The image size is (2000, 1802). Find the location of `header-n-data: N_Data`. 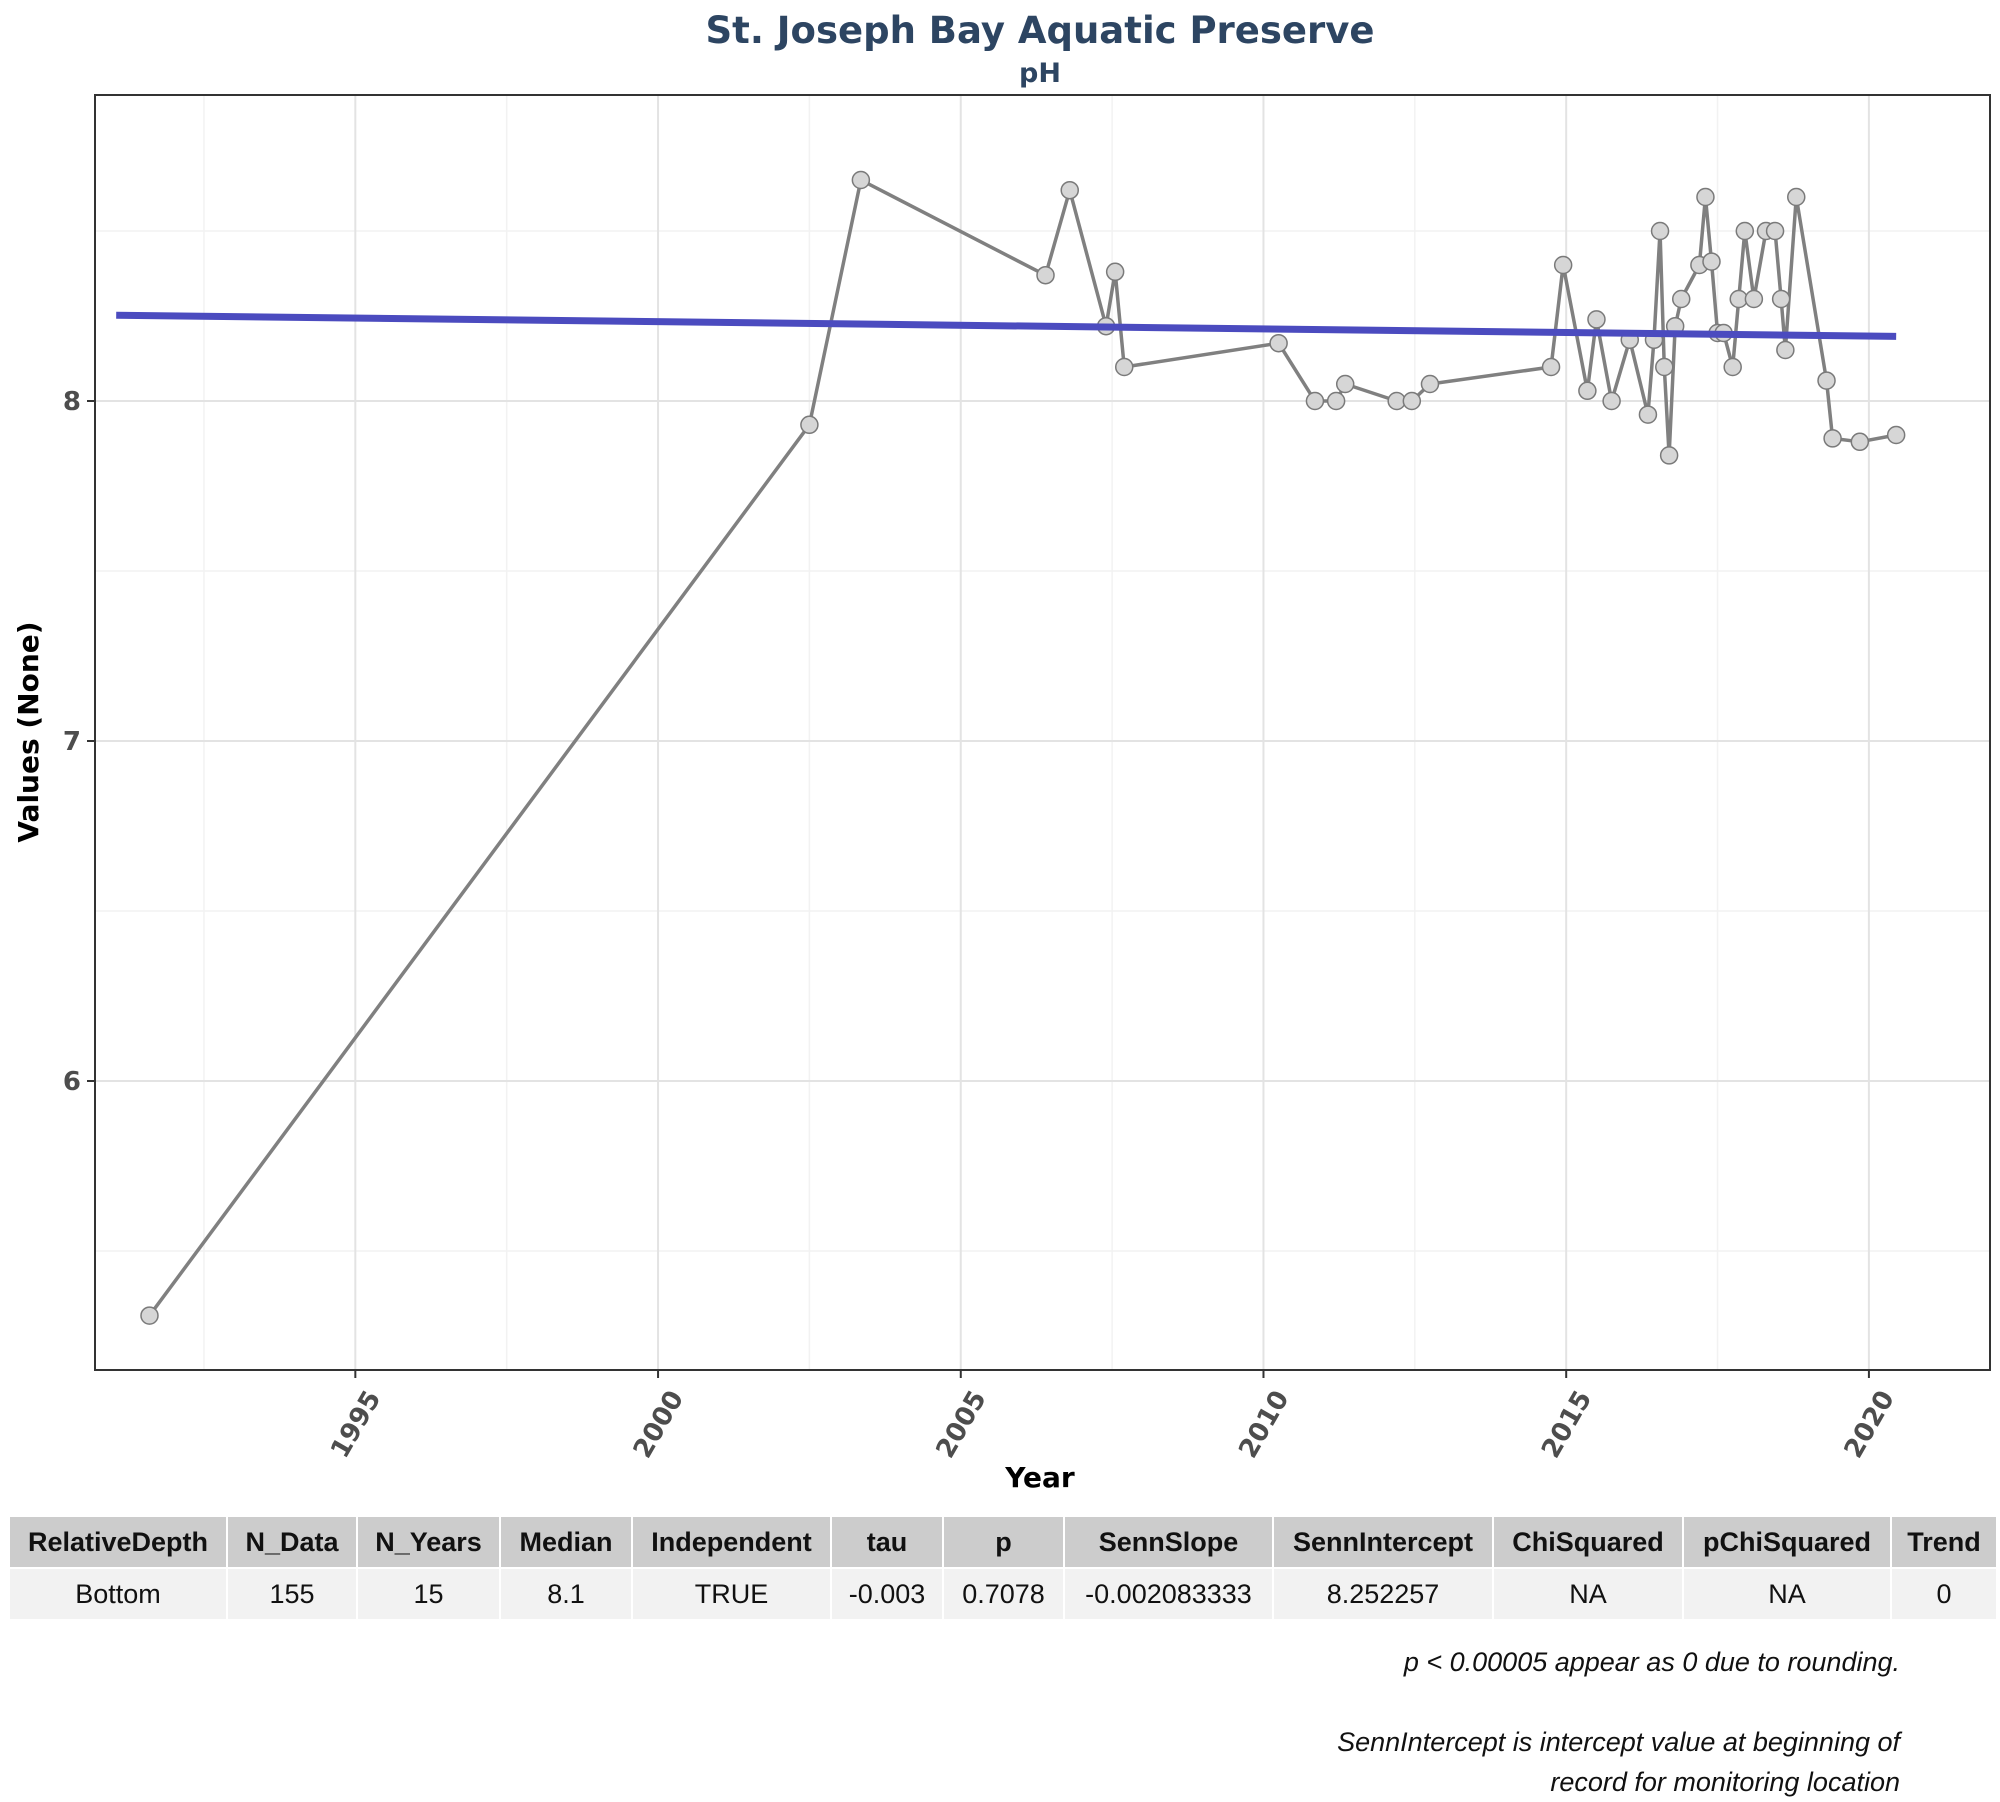

header-n-data: N_Data is located at coordinates (292, 1542).